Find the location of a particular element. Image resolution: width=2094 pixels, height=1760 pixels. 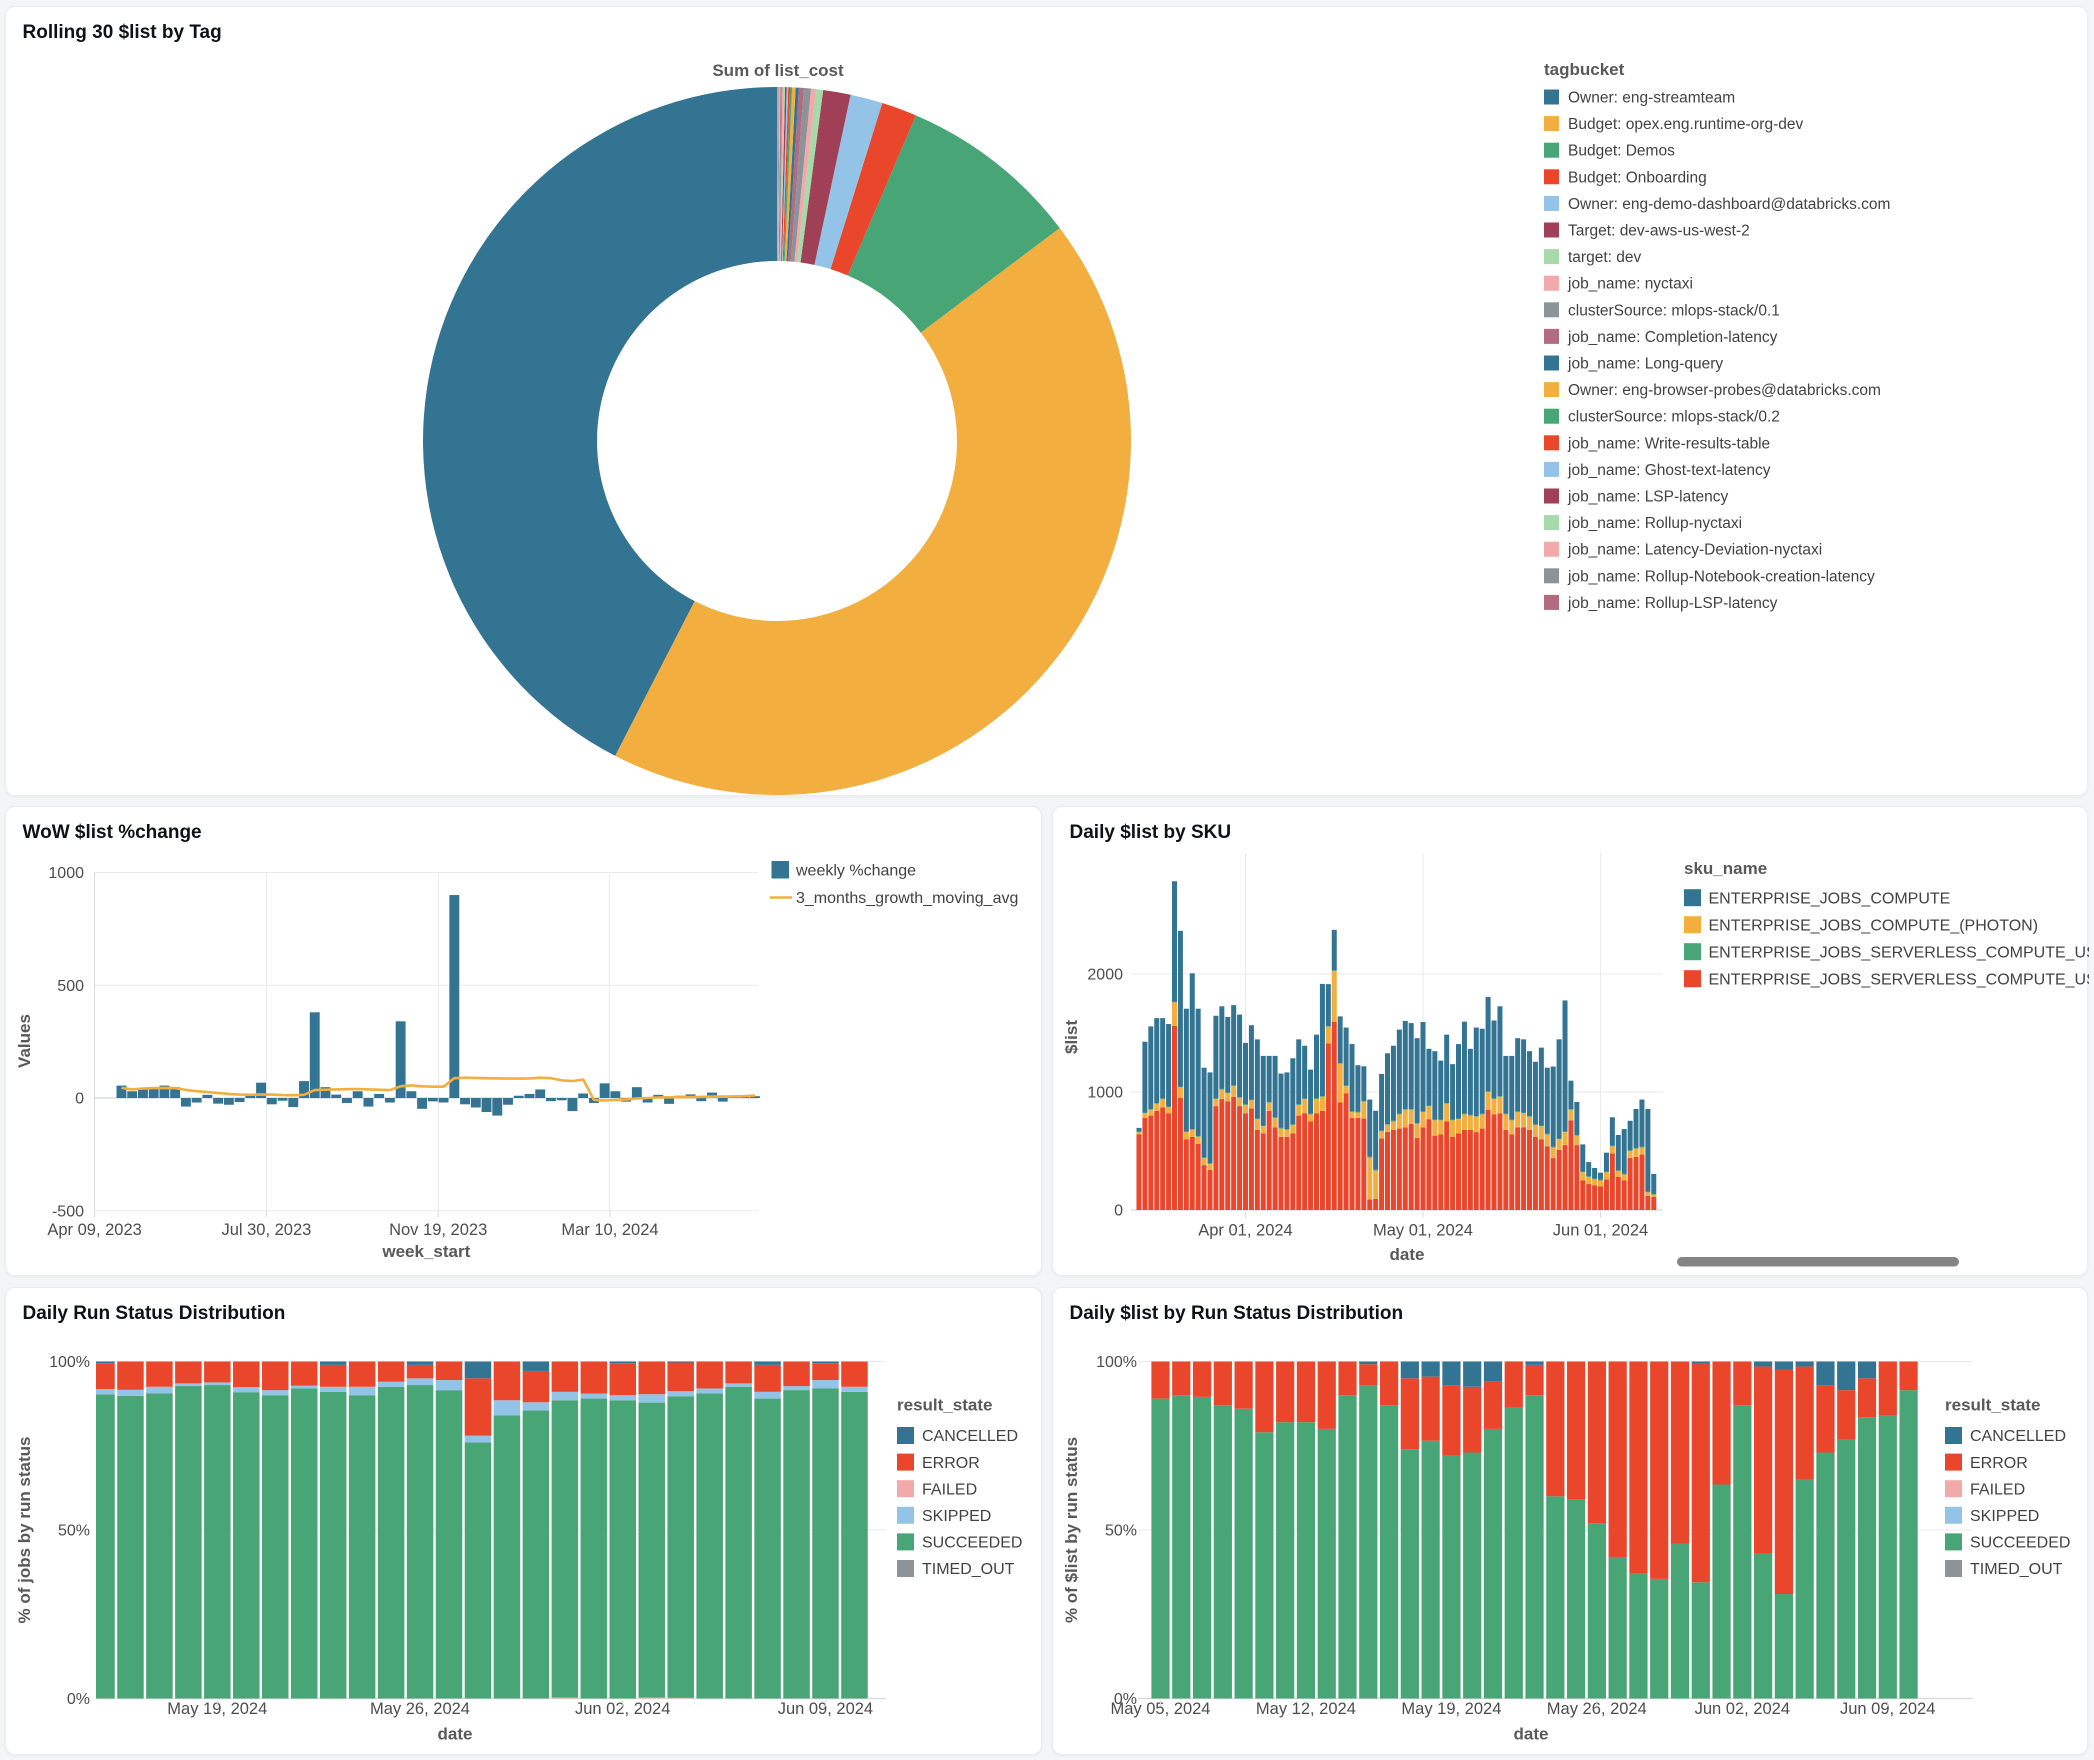

svg-text: job_name: Rollup-LSP-latency is located at coordinates (1672, 603).